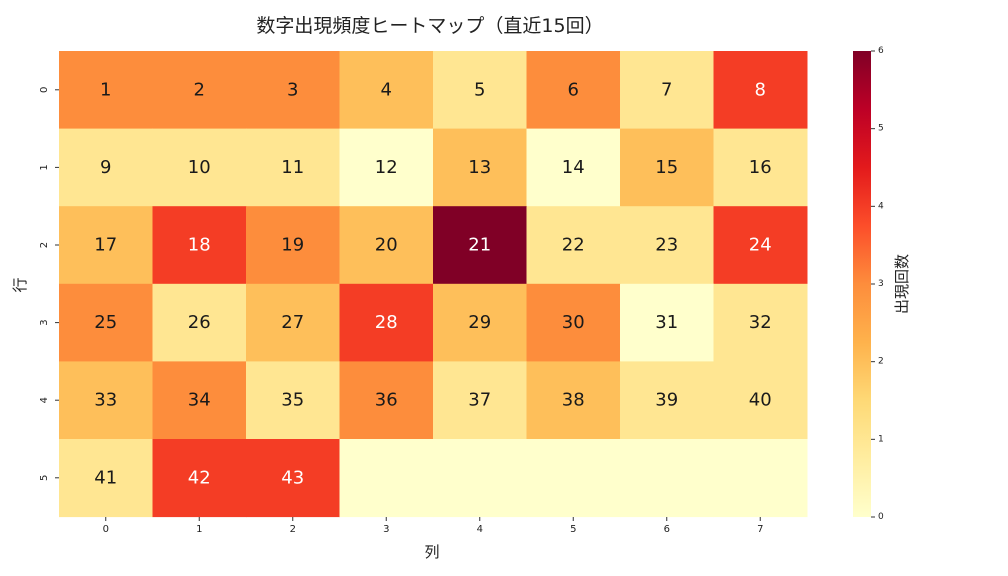 This screenshot has height=576, width=1008. I want to click on cell-label: 7, so click(666, 89).